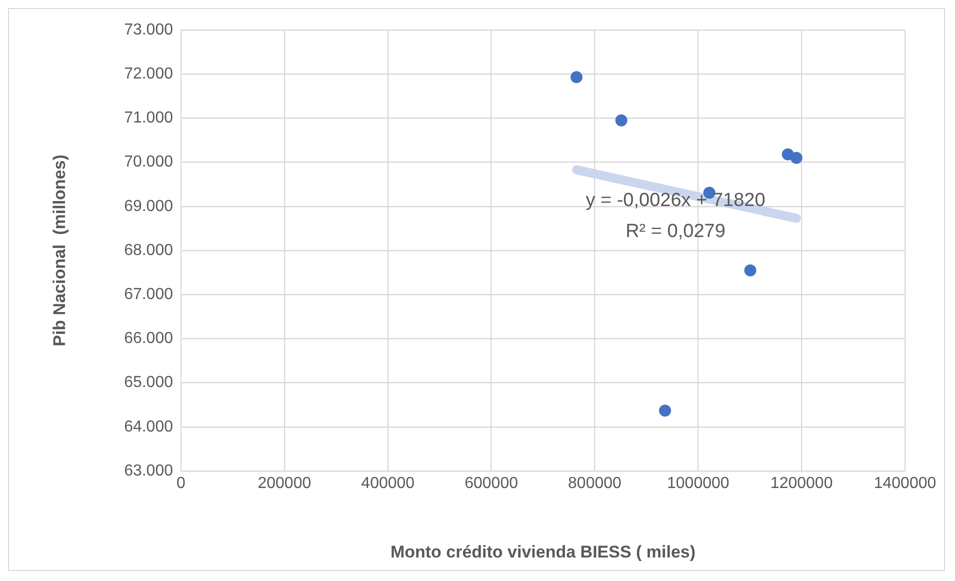 The height and width of the screenshot is (581, 955). I want to click on x-tick-label: 600000, so click(491, 483).